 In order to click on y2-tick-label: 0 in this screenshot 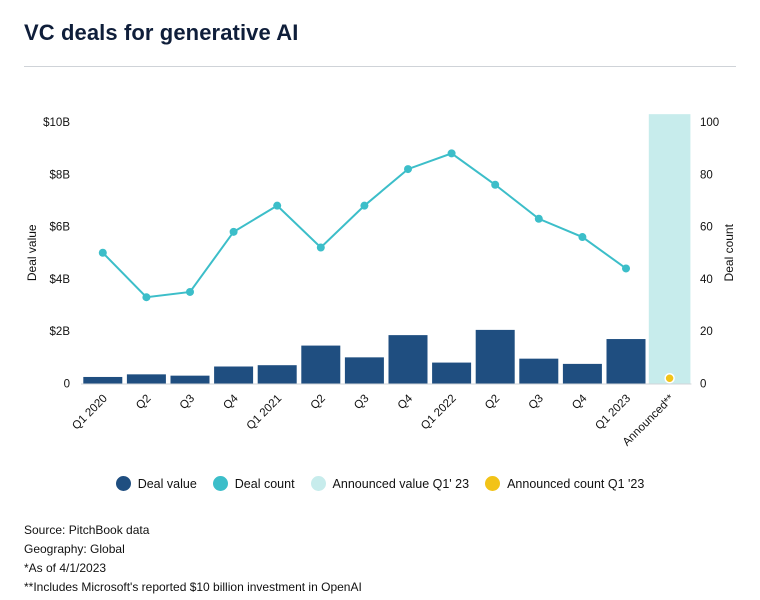, I will do `click(703, 385)`.